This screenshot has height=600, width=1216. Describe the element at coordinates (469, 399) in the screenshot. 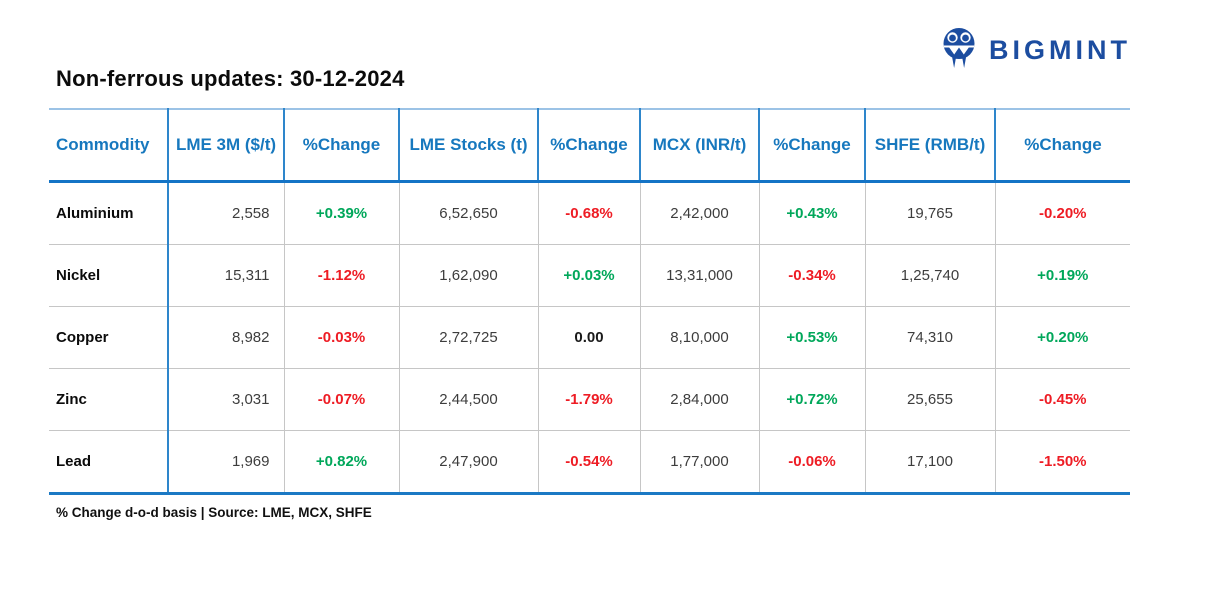

I see `lme-stocks-cell: 2,44,500` at that location.